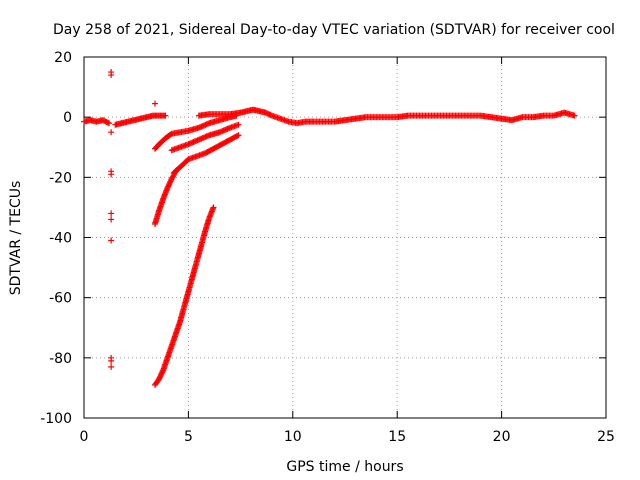 The image size is (640, 480). Describe the element at coordinates (397, 437) in the screenshot. I see `x-tick-label: 15` at that location.